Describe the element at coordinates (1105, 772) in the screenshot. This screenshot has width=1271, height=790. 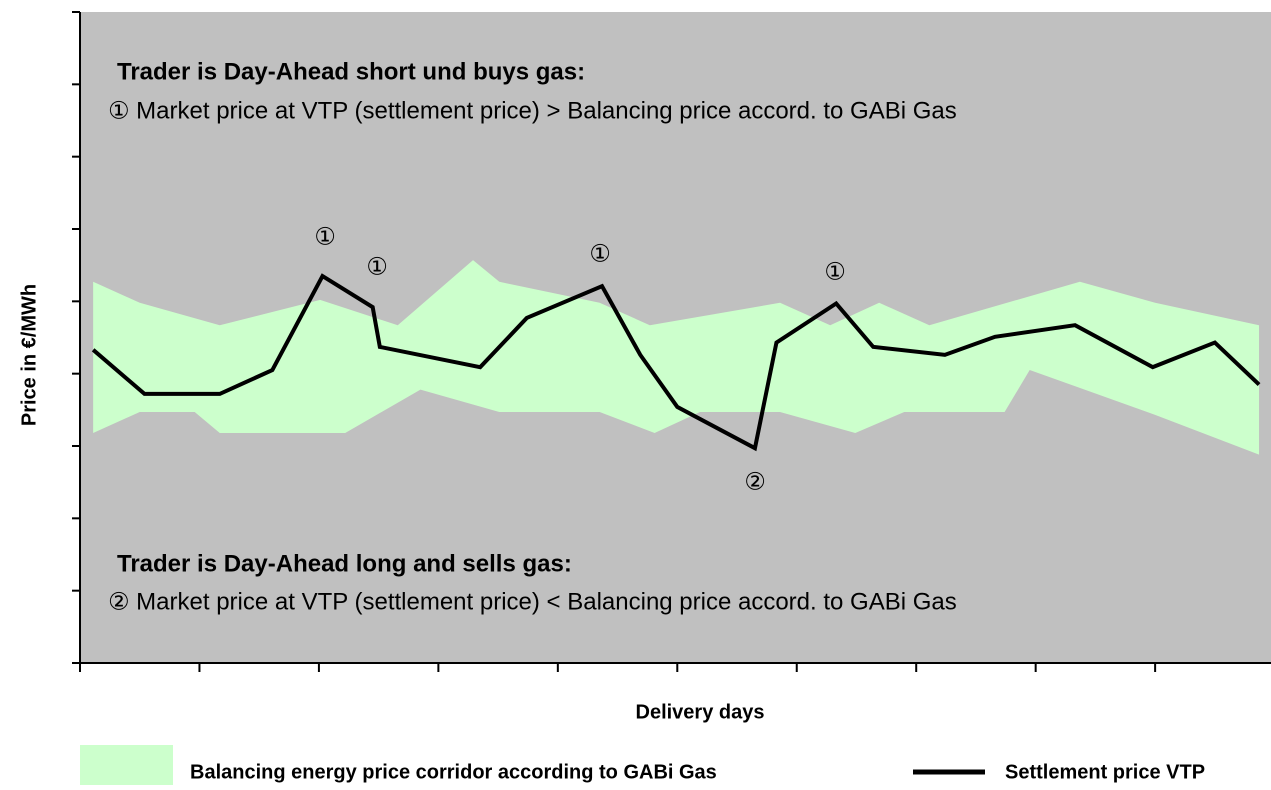
I see `legend-label: Settlement price VTP` at that location.